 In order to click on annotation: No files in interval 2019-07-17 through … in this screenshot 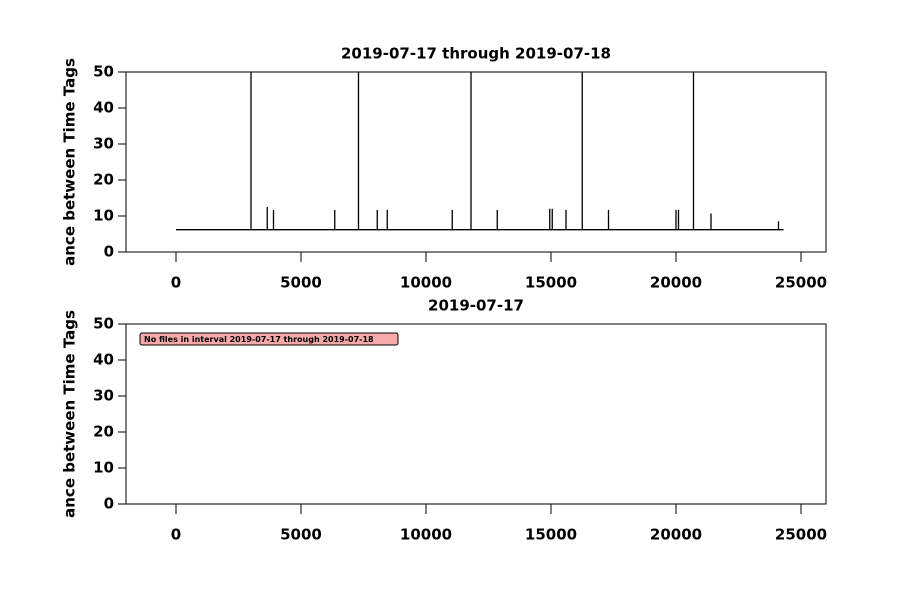, I will do `click(259, 339)`.